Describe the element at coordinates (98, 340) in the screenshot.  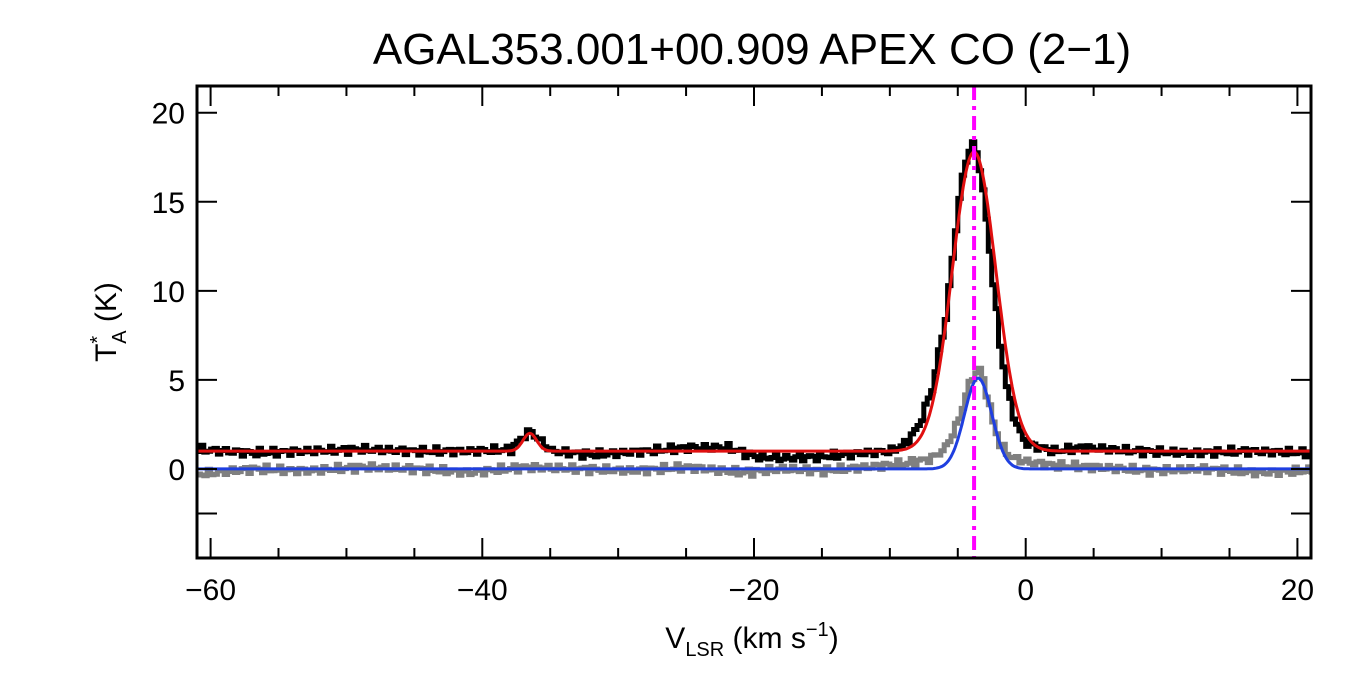
I see `y-label-sup: *` at that location.